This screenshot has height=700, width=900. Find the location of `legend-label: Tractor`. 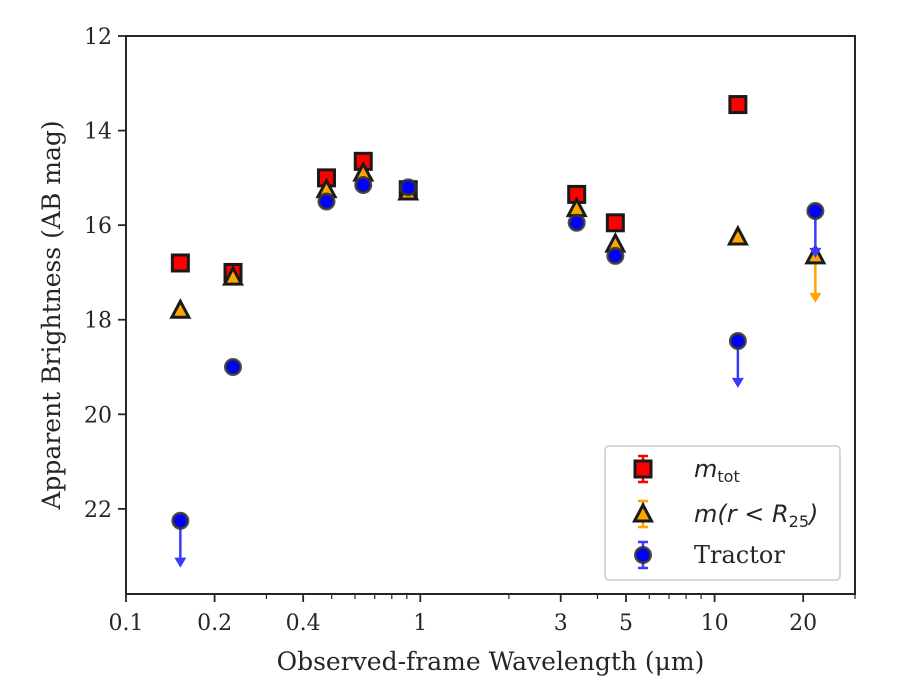

legend-label: Tractor is located at coordinates (739, 555).